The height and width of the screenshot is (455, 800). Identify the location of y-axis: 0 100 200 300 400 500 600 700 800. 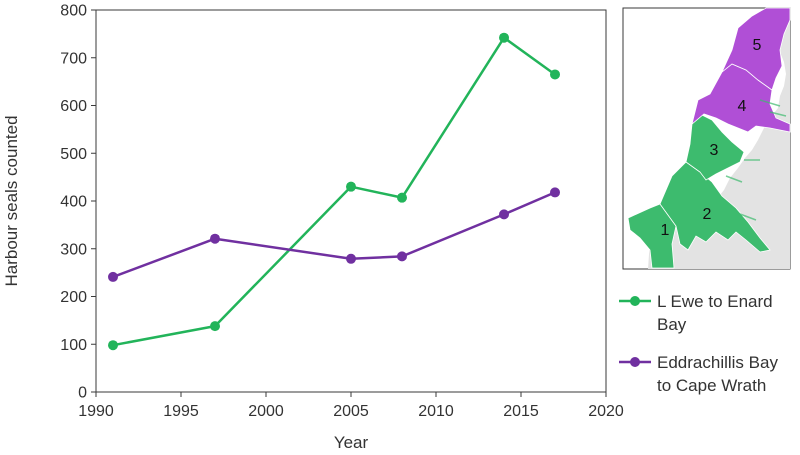
(78, 202).